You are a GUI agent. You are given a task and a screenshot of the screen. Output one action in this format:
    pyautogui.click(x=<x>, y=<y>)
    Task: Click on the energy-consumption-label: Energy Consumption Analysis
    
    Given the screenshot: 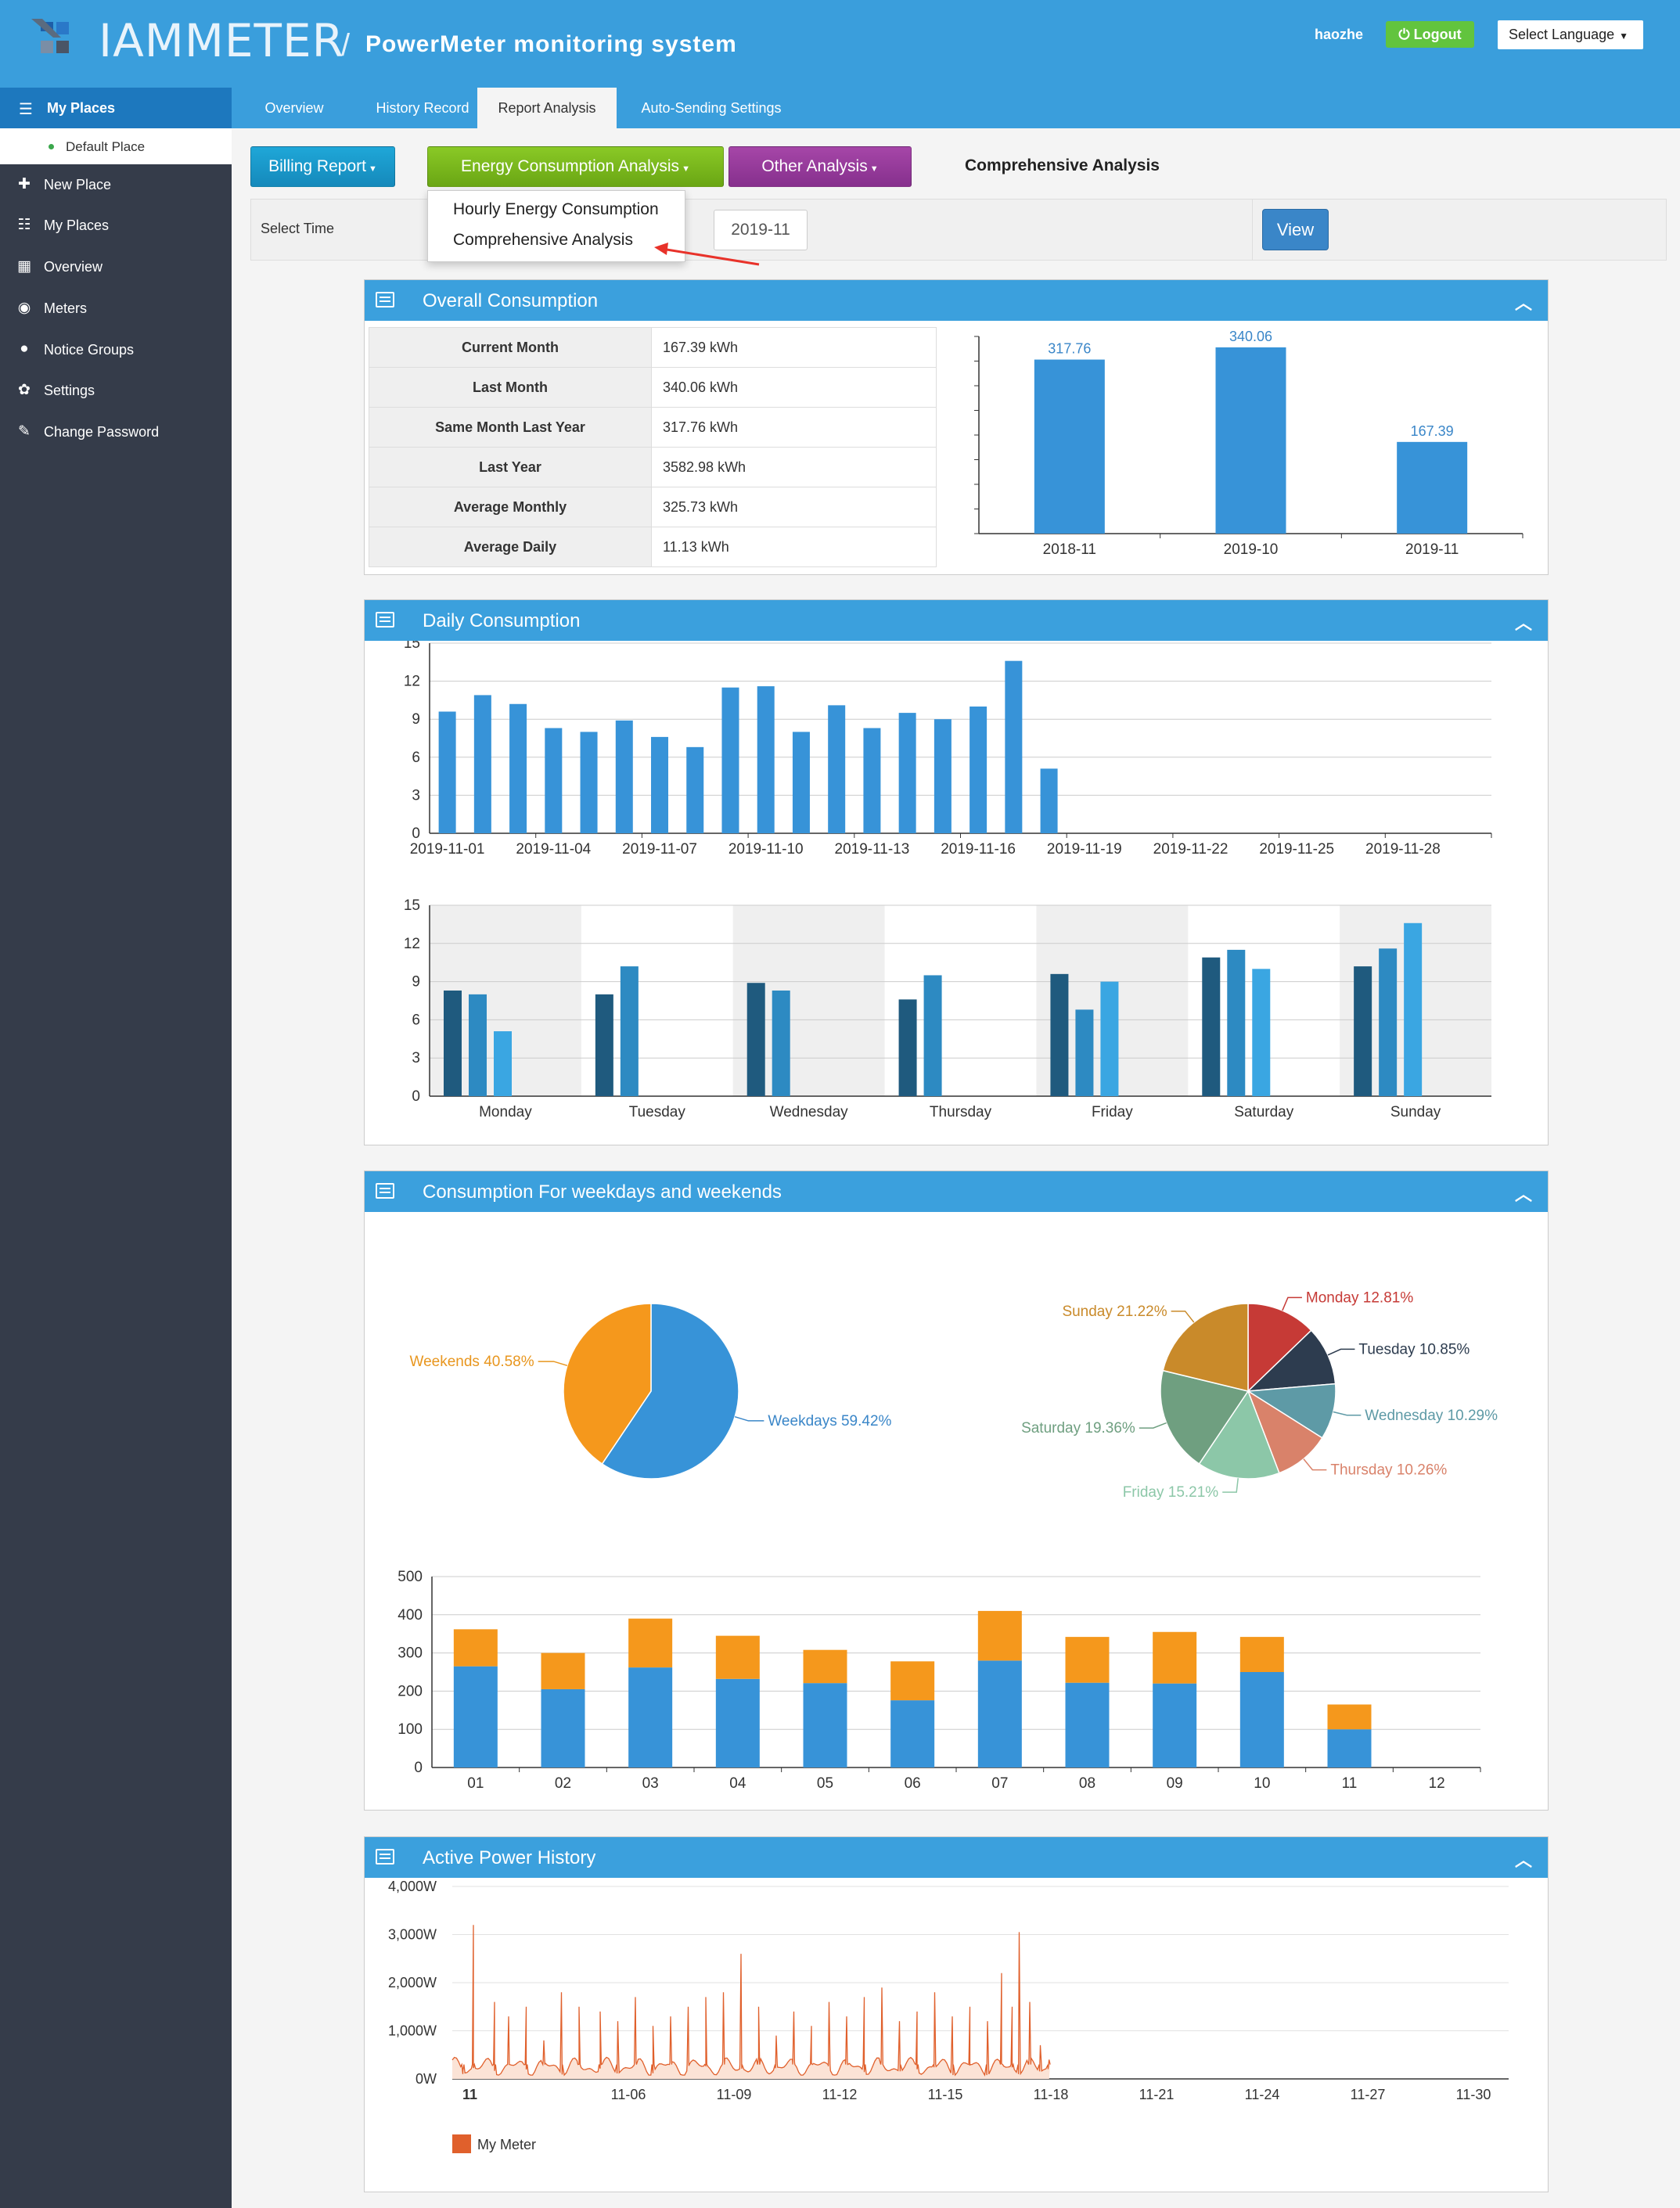 What is the action you would take?
    pyautogui.click(x=570, y=166)
    